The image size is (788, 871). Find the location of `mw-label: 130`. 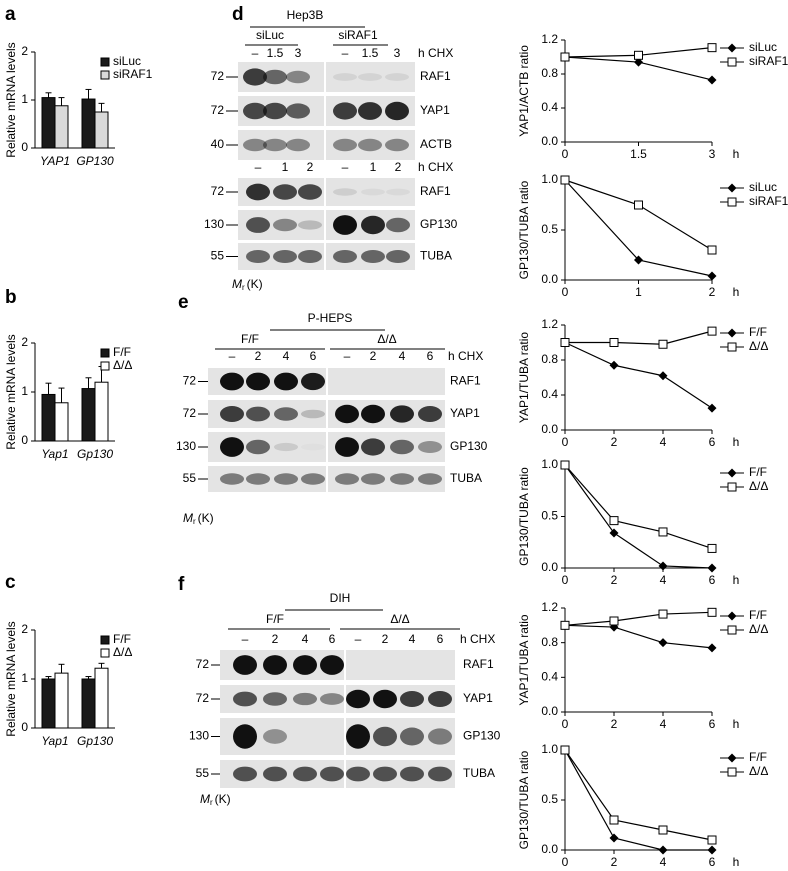

mw-label: 130 is located at coordinates (214, 224).